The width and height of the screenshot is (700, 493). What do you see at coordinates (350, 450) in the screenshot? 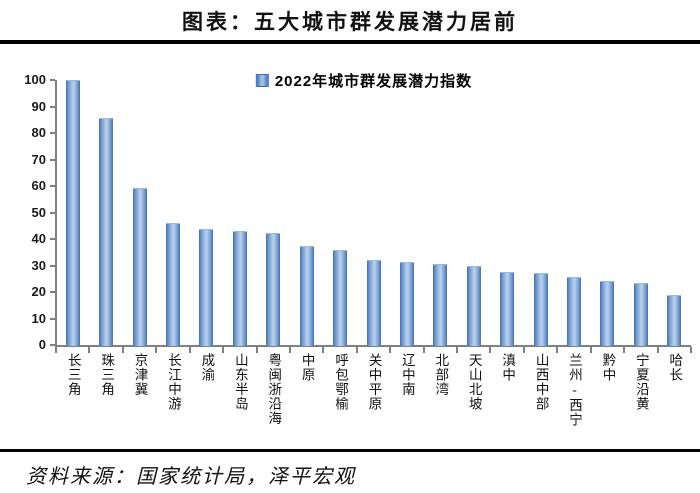
I see `bottom-divider` at bounding box center [350, 450].